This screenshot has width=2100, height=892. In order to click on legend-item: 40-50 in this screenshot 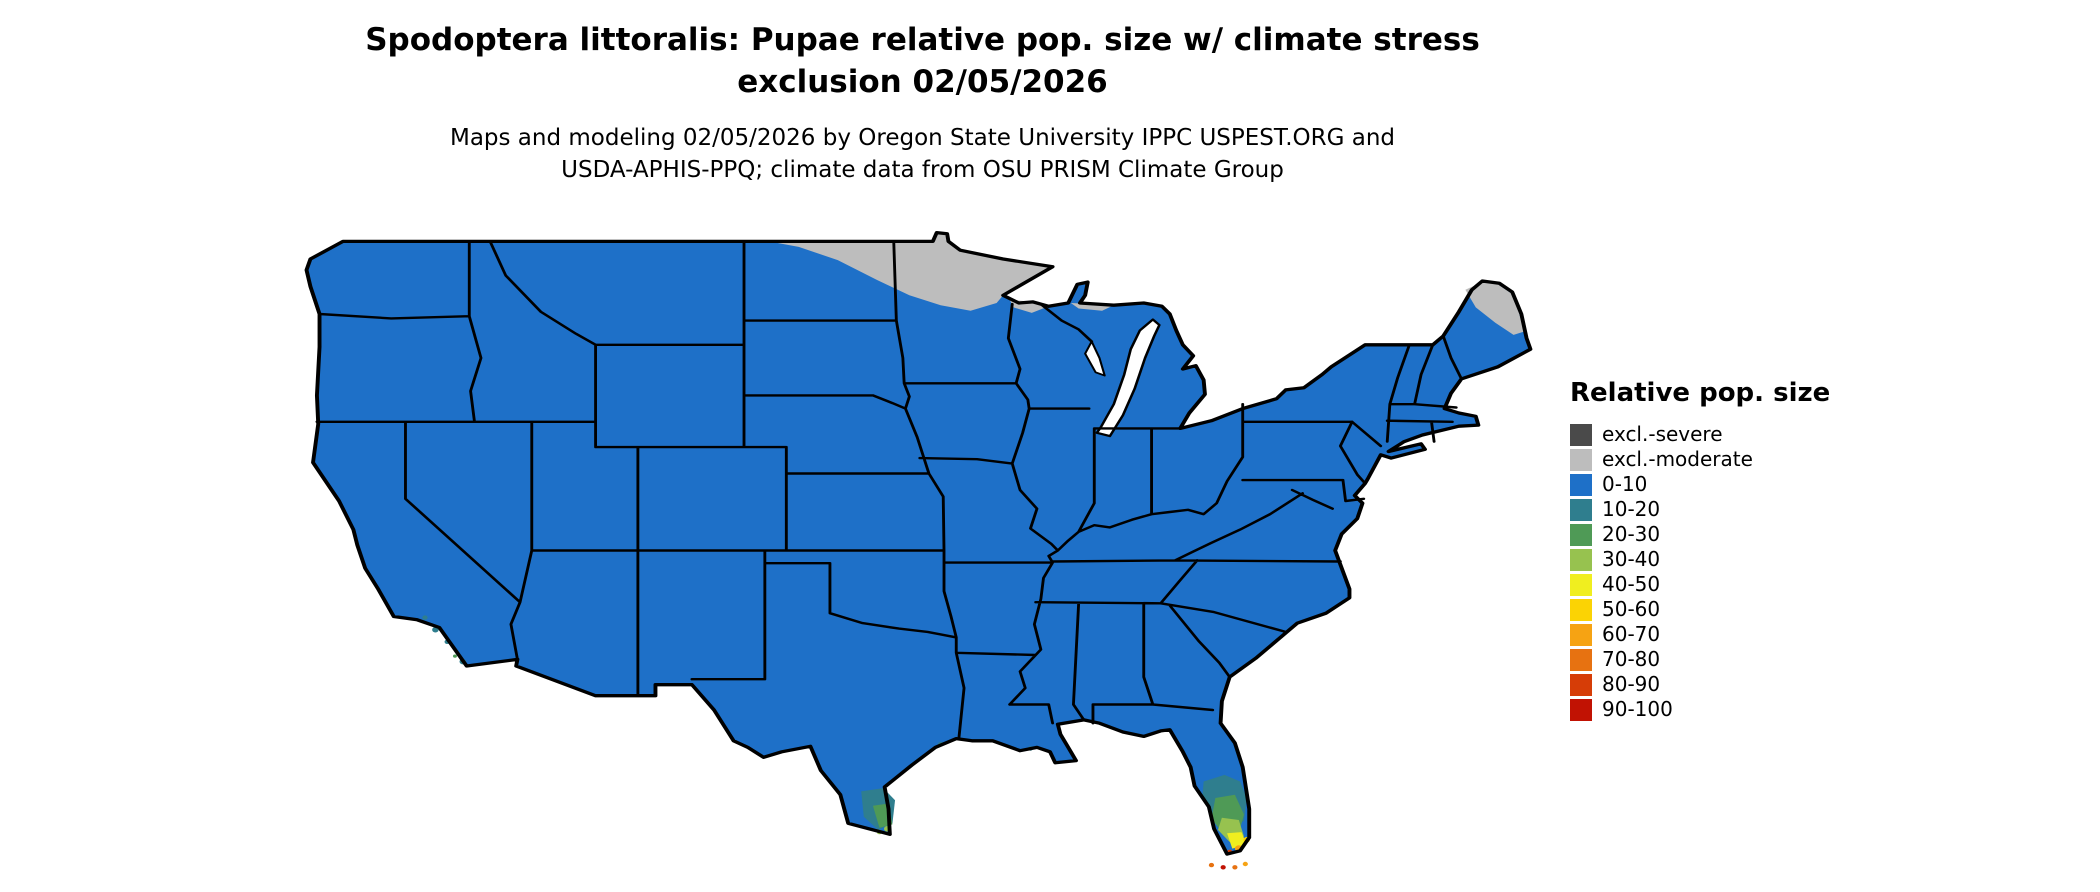, I will do `click(1720, 584)`.